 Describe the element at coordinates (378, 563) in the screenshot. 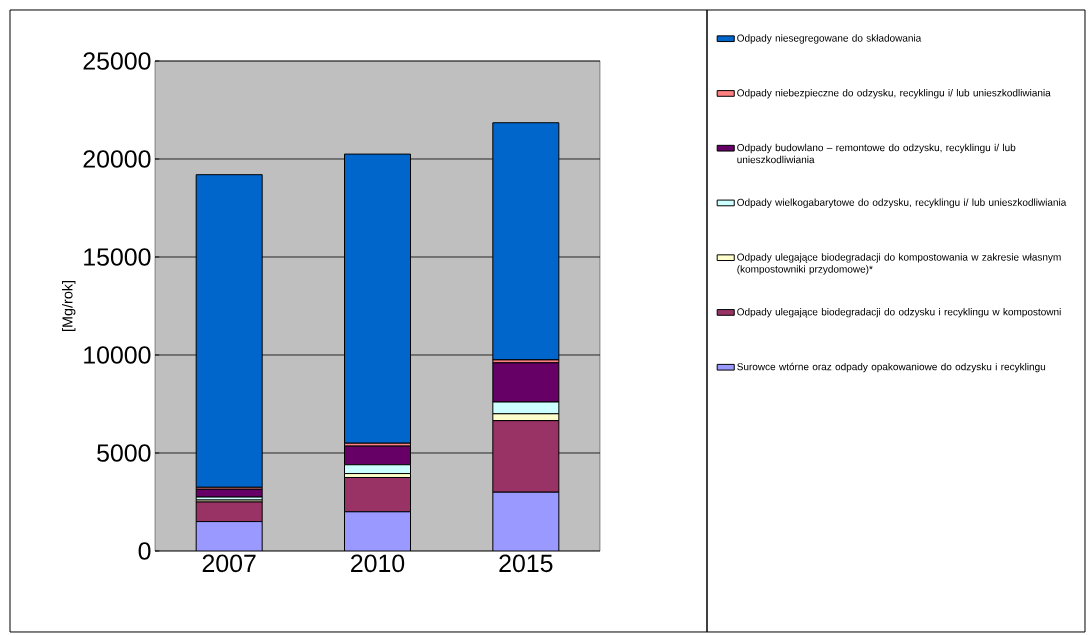

I see `x-tick-label: 2010` at that location.